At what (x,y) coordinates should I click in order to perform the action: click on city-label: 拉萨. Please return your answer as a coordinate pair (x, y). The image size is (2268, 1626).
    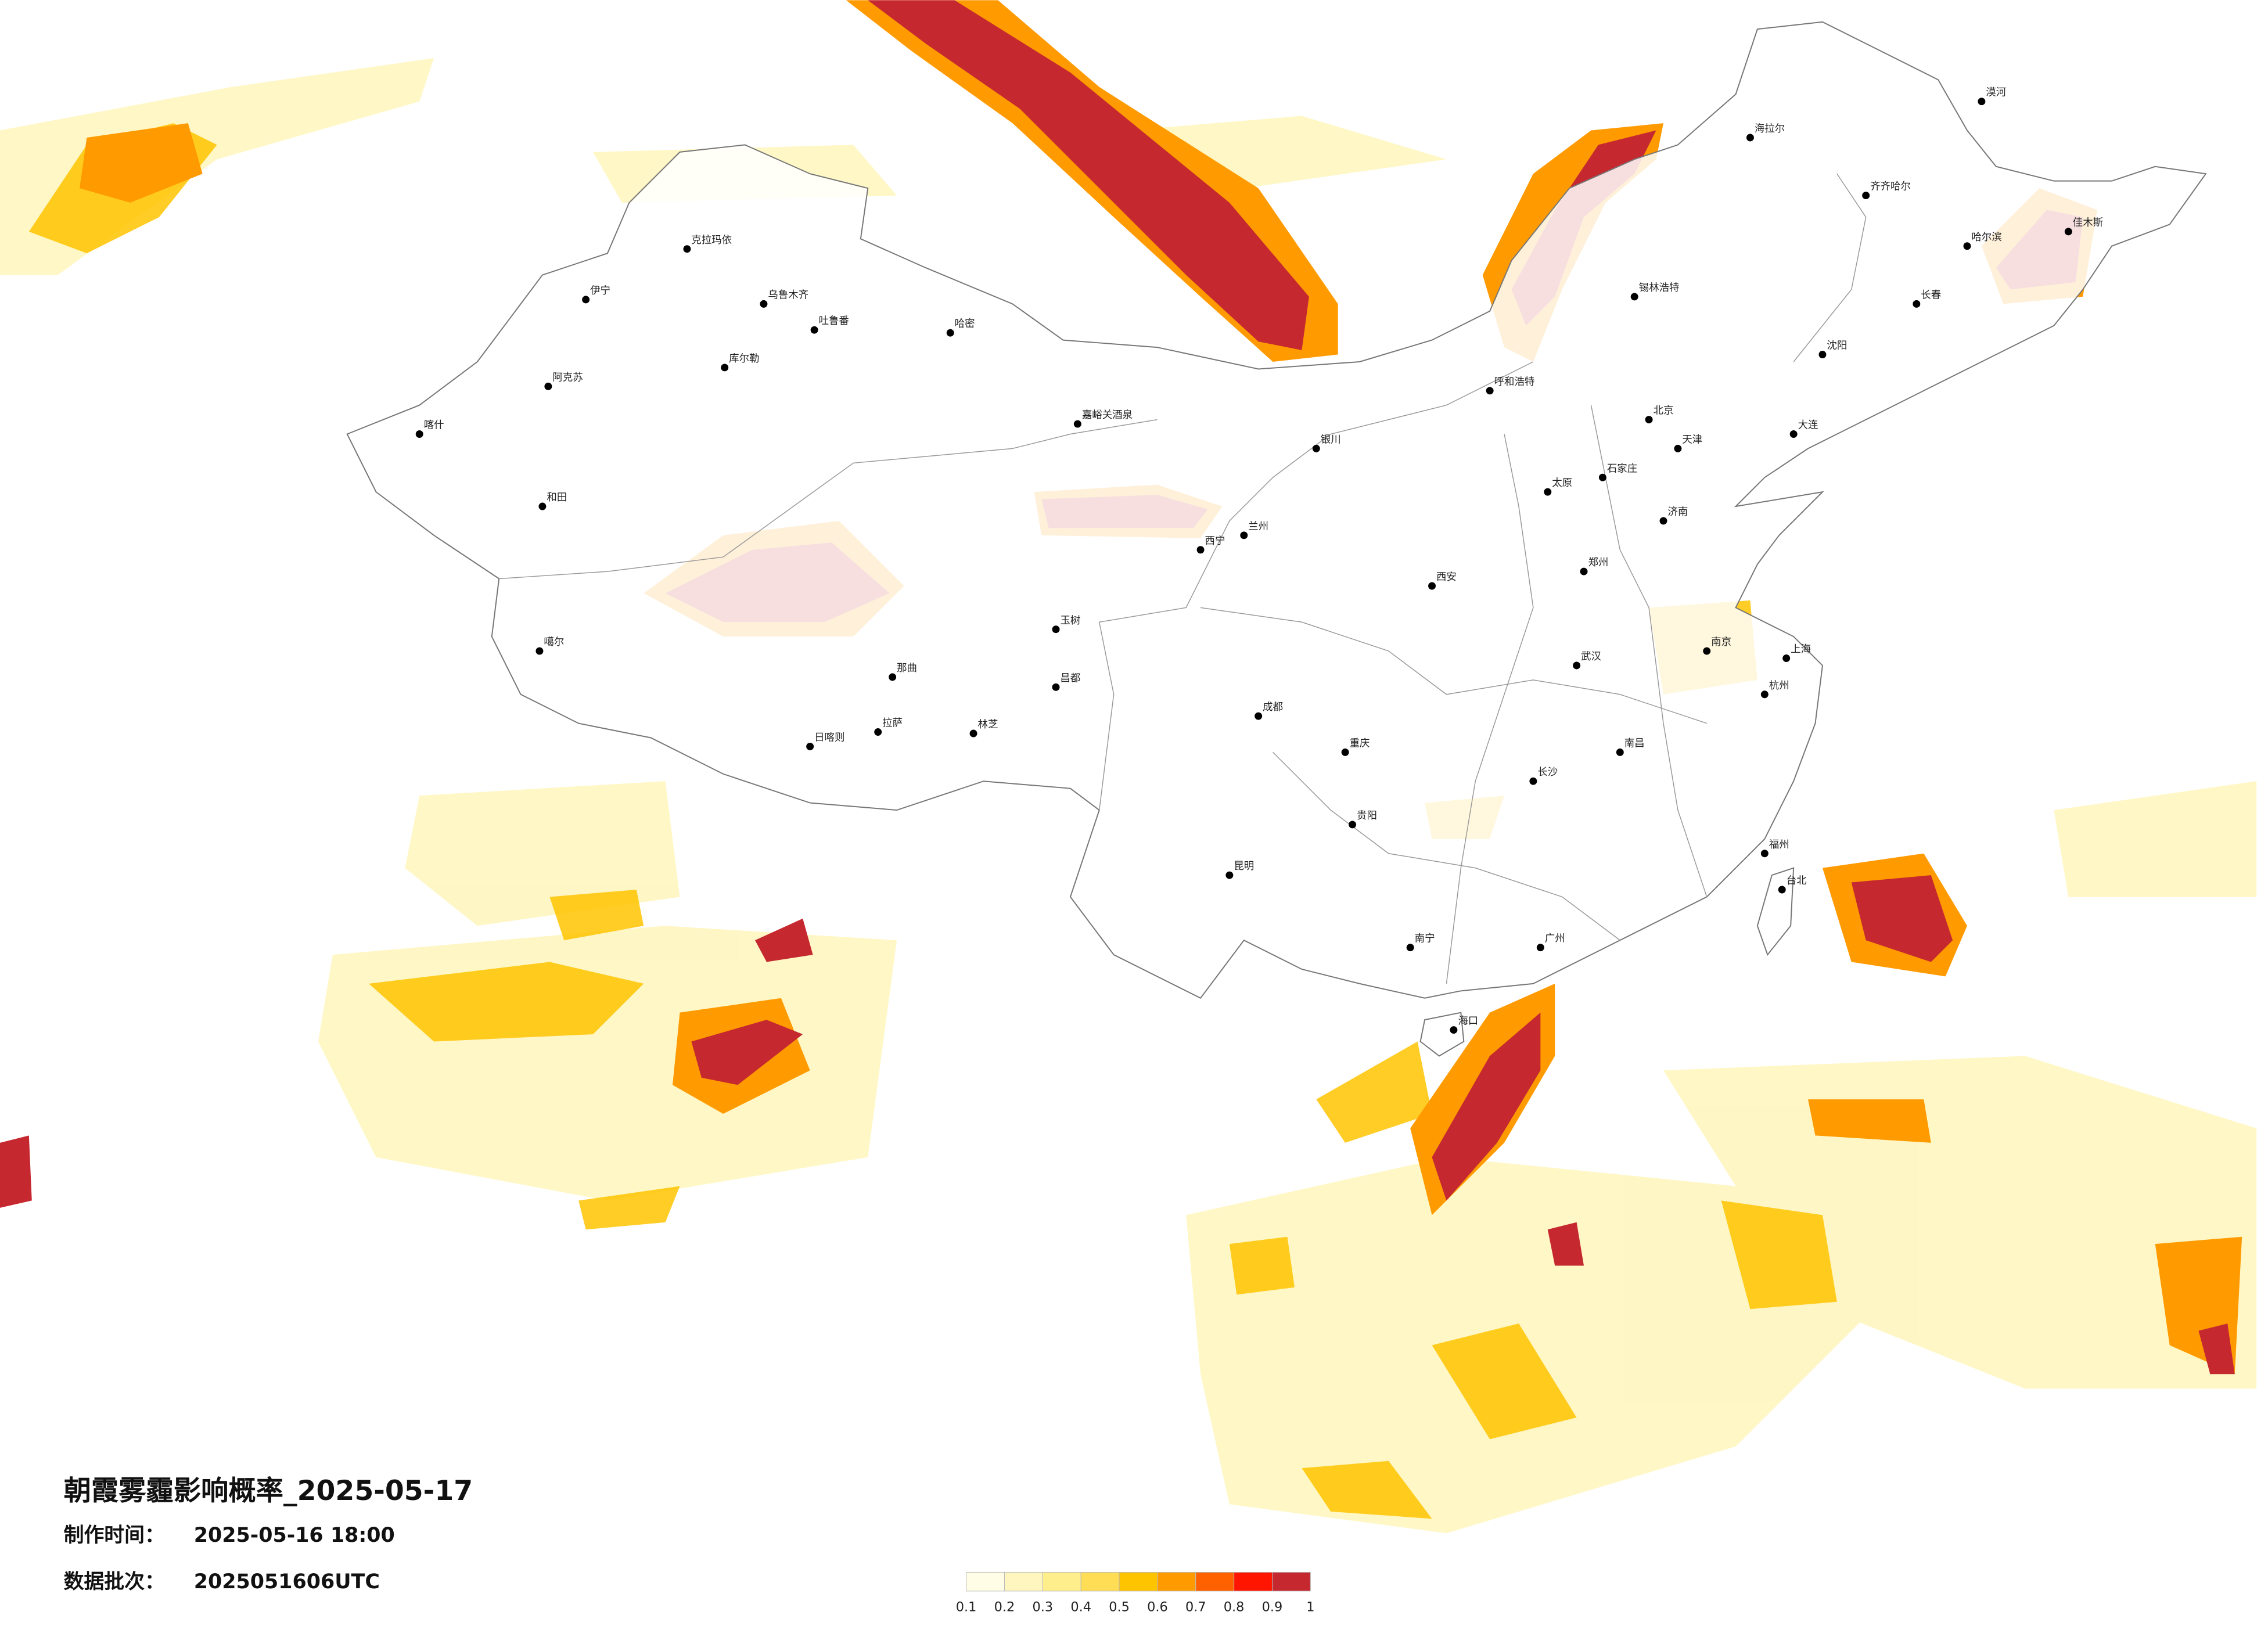
    Looking at the image, I should click on (892, 723).